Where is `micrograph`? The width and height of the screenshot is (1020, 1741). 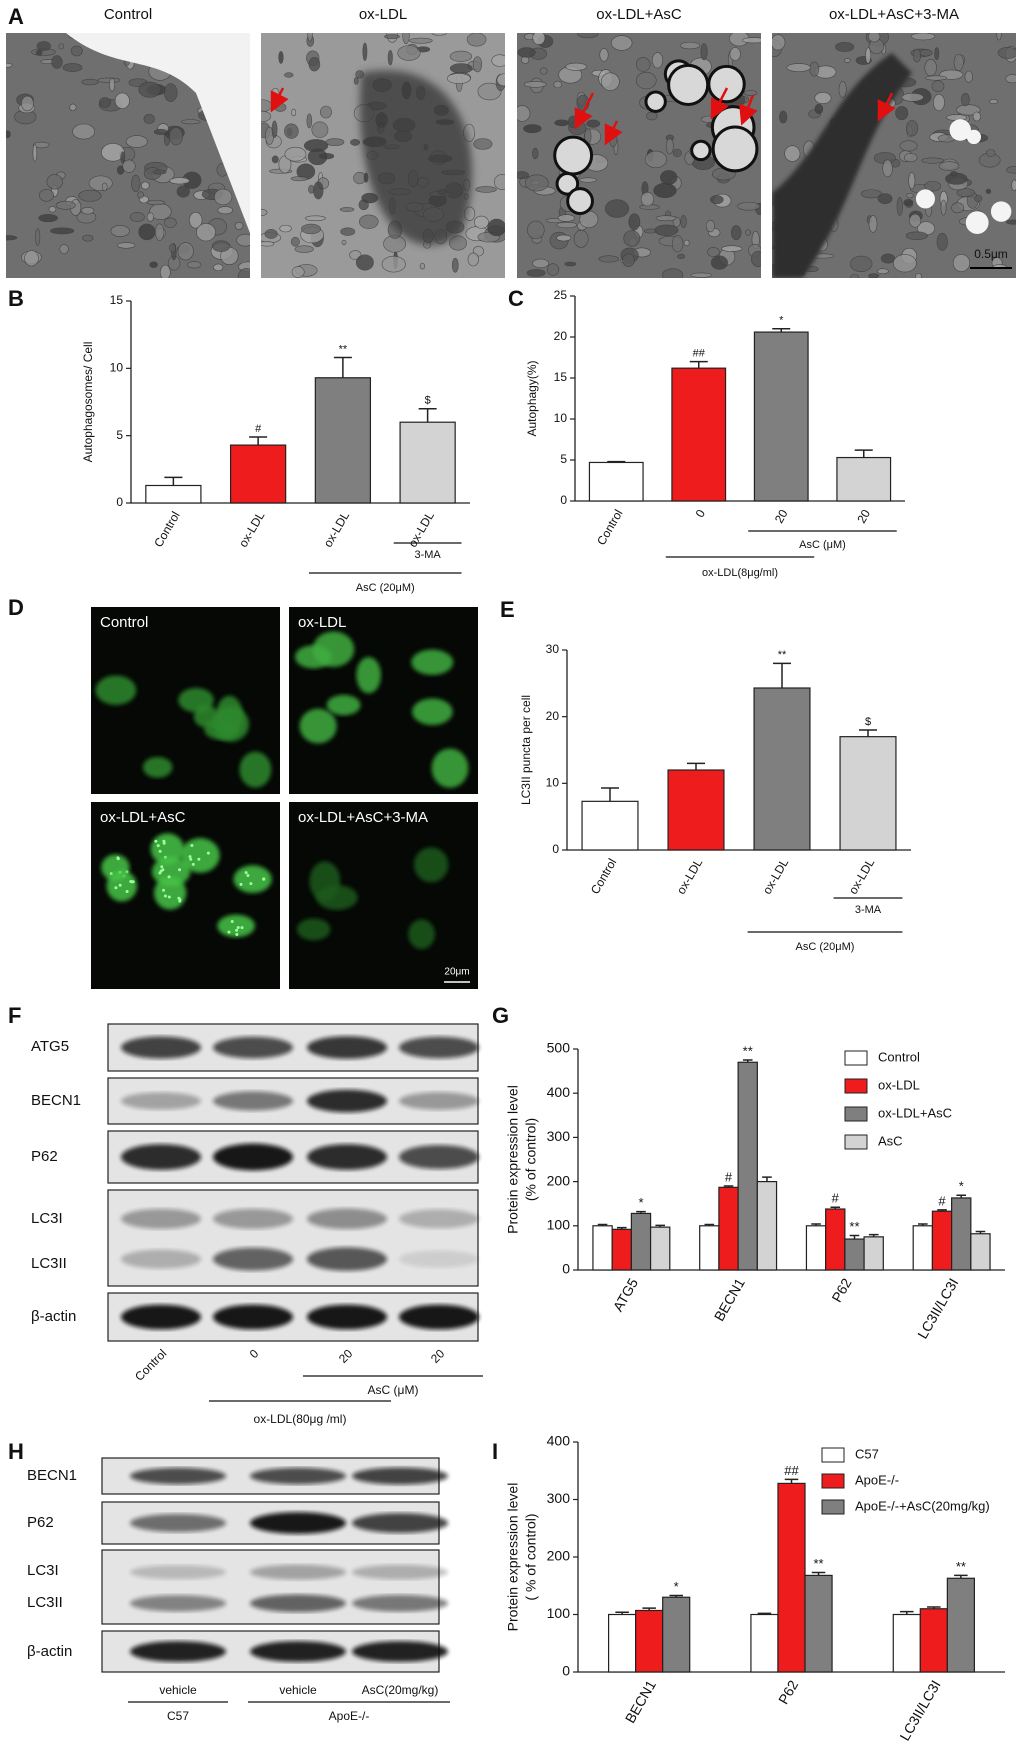 micrograph is located at coordinates (128, 155).